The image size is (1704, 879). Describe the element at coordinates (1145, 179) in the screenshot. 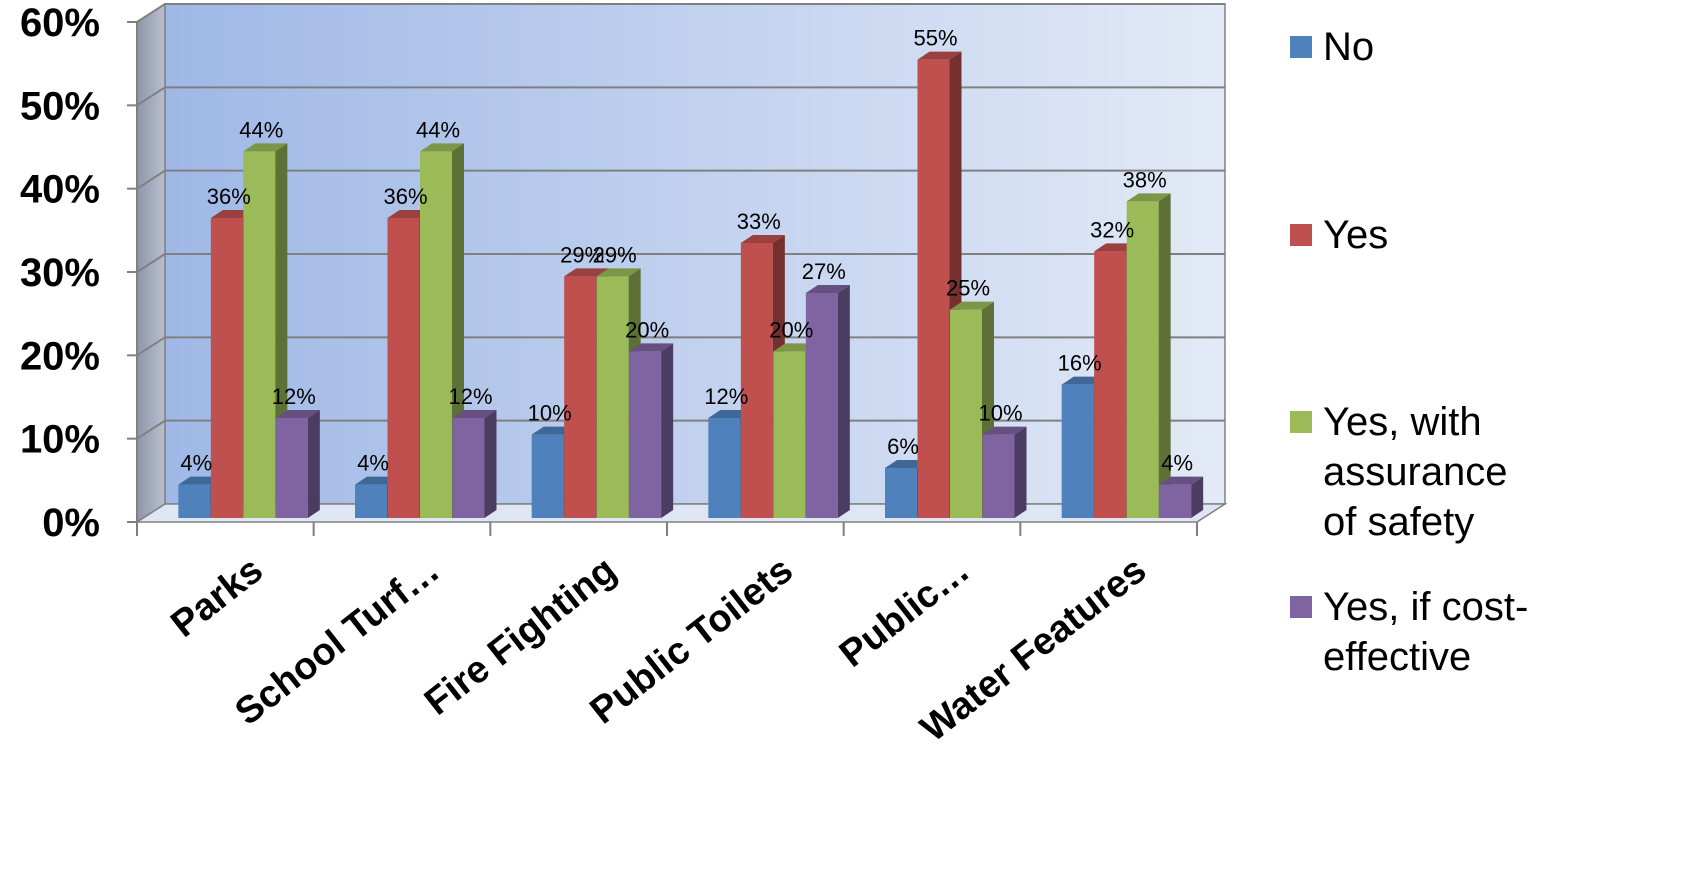

I see `data-label: 38%` at that location.